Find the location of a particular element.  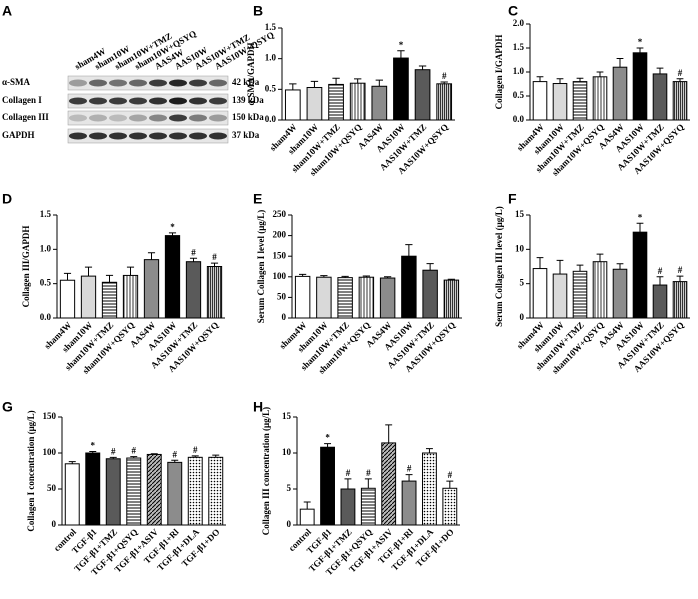

size-label: 37 kDa is located at coordinates (246, 135).